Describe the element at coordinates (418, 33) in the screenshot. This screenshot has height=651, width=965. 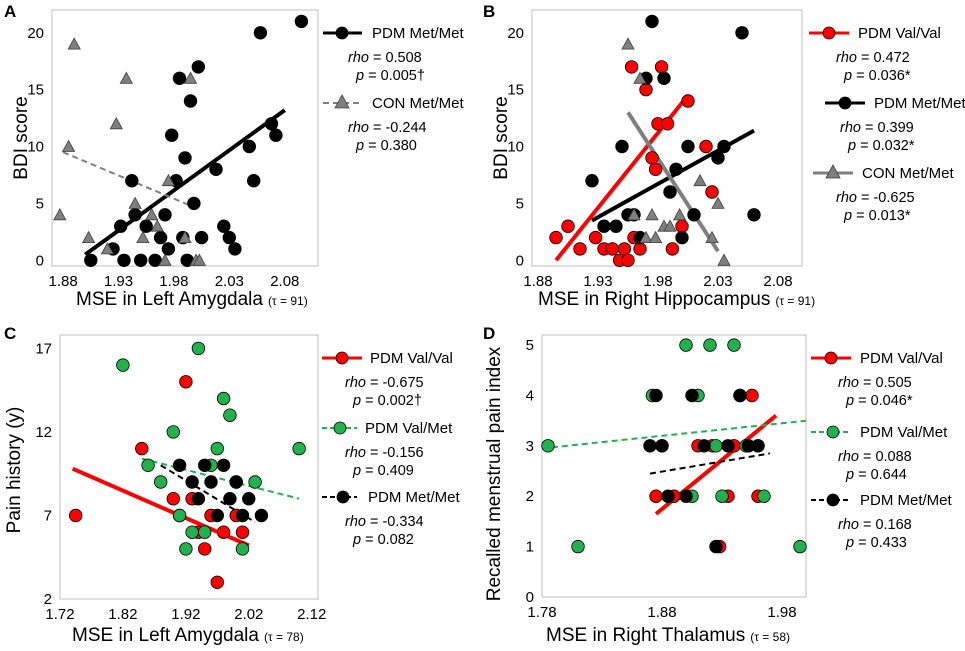
I see `legend-series-name: PDM Met/Met` at that location.